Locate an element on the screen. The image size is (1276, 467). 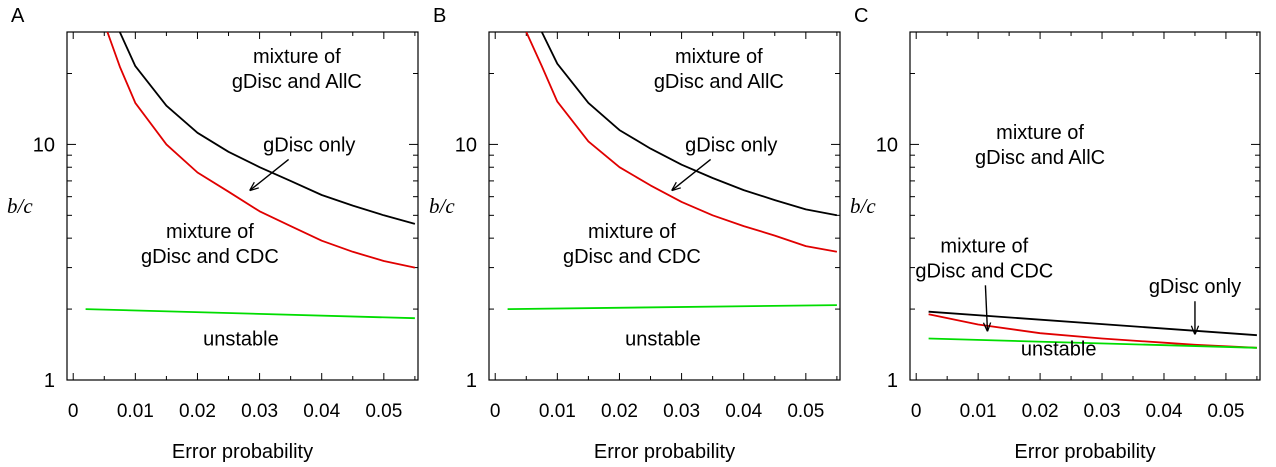
panel-label: C is located at coordinates (861, 16).